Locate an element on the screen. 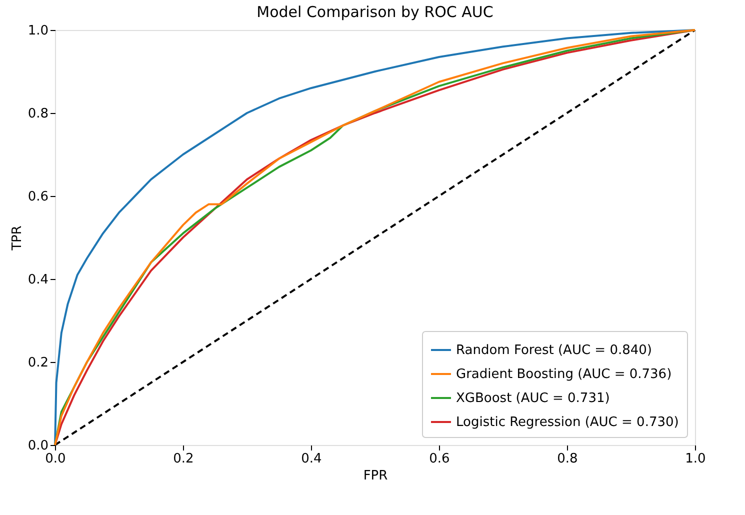 The width and height of the screenshot is (745, 515). x-tick-label: 0.0 is located at coordinates (55, 459).